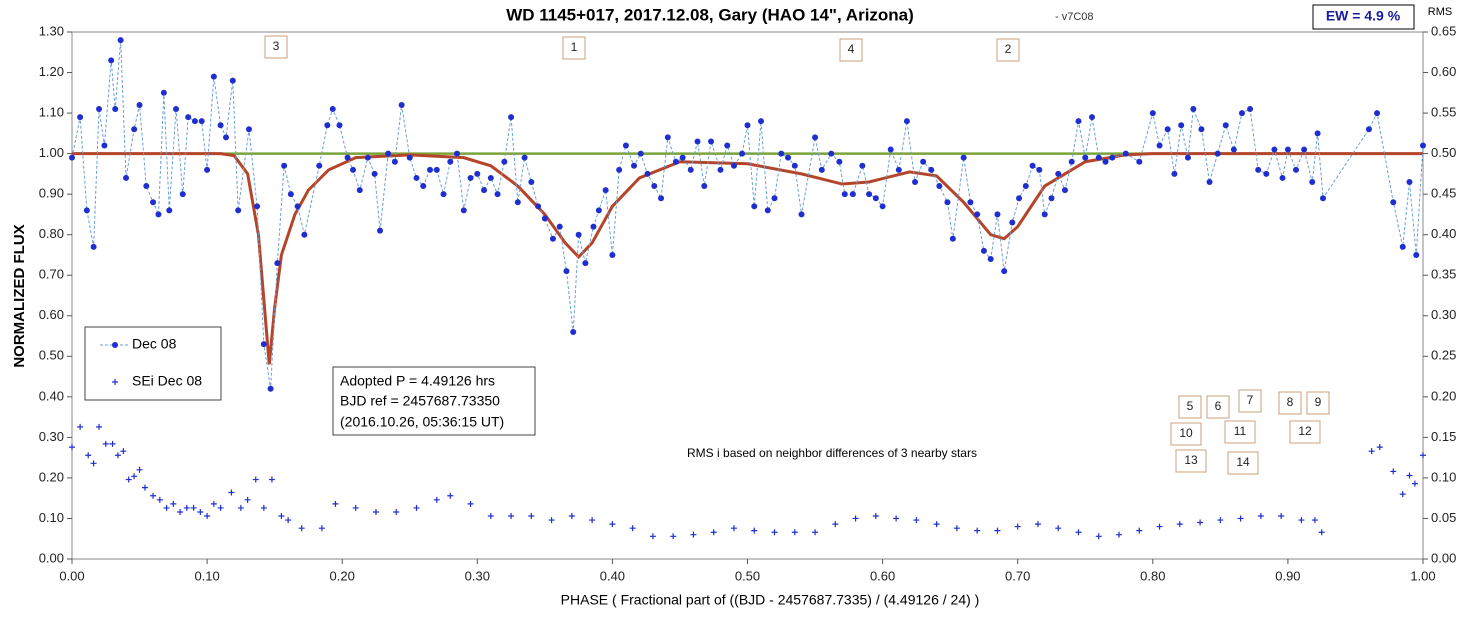 The width and height of the screenshot is (1465, 619). Describe the element at coordinates (51, 355) in the screenshot. I see `y-tick-label: 0.50` at that location.